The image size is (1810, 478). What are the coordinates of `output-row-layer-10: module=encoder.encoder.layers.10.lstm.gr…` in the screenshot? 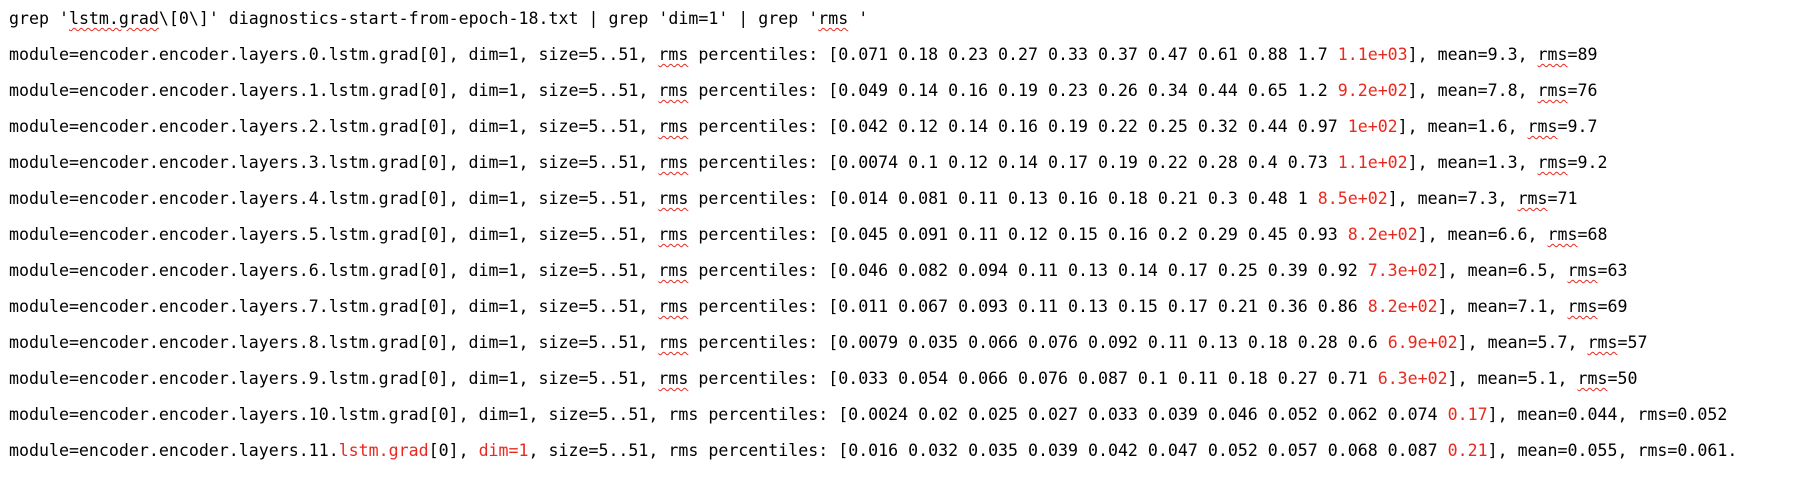 It's located at (909, 415).